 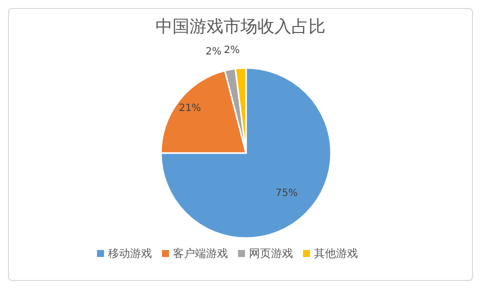 I want to click on chart-title: 中国游戏市场收入占比, so click(x=240, y=27).